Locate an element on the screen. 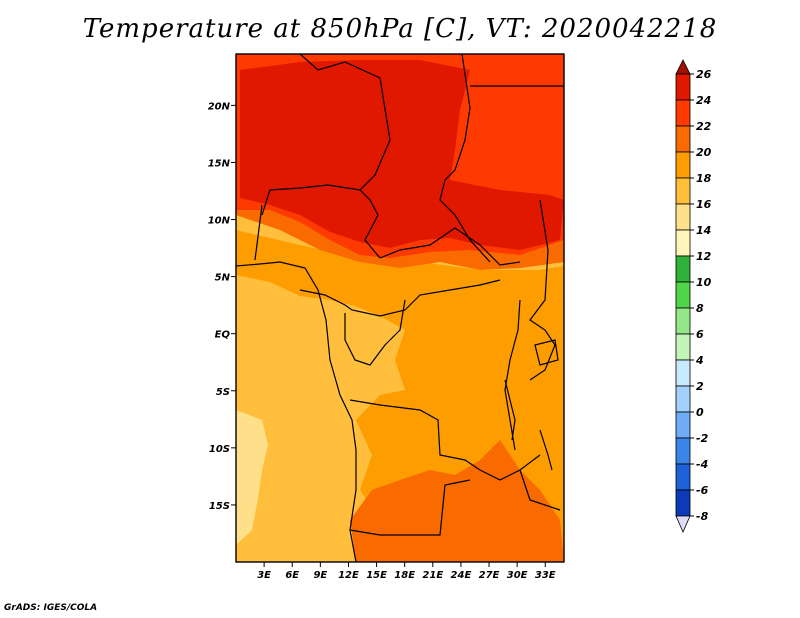 The width and height of the screenshot is (800, 618). y-tick-label: 15S is located at coordinates (219, 506).